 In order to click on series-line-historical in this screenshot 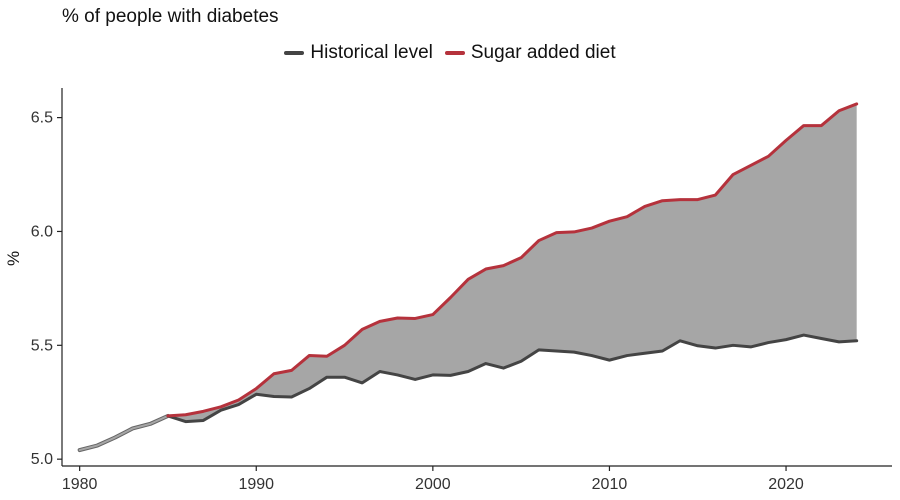, I will do `click(512, 378)`.